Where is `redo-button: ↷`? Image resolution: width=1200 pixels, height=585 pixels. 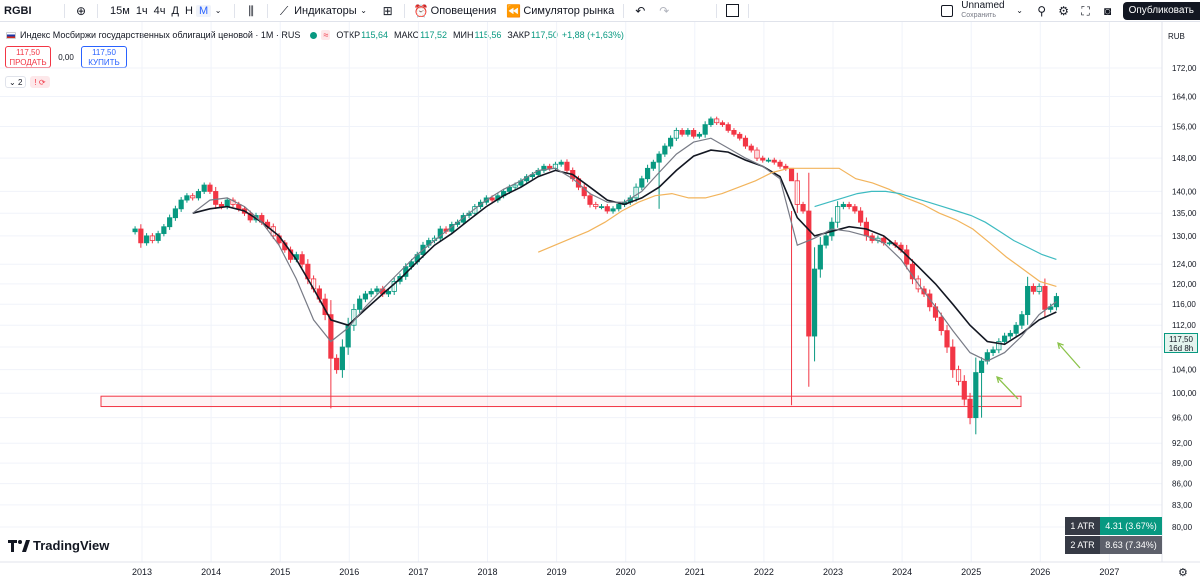 redo-button: ↷ is located at coordinates (664, 11).